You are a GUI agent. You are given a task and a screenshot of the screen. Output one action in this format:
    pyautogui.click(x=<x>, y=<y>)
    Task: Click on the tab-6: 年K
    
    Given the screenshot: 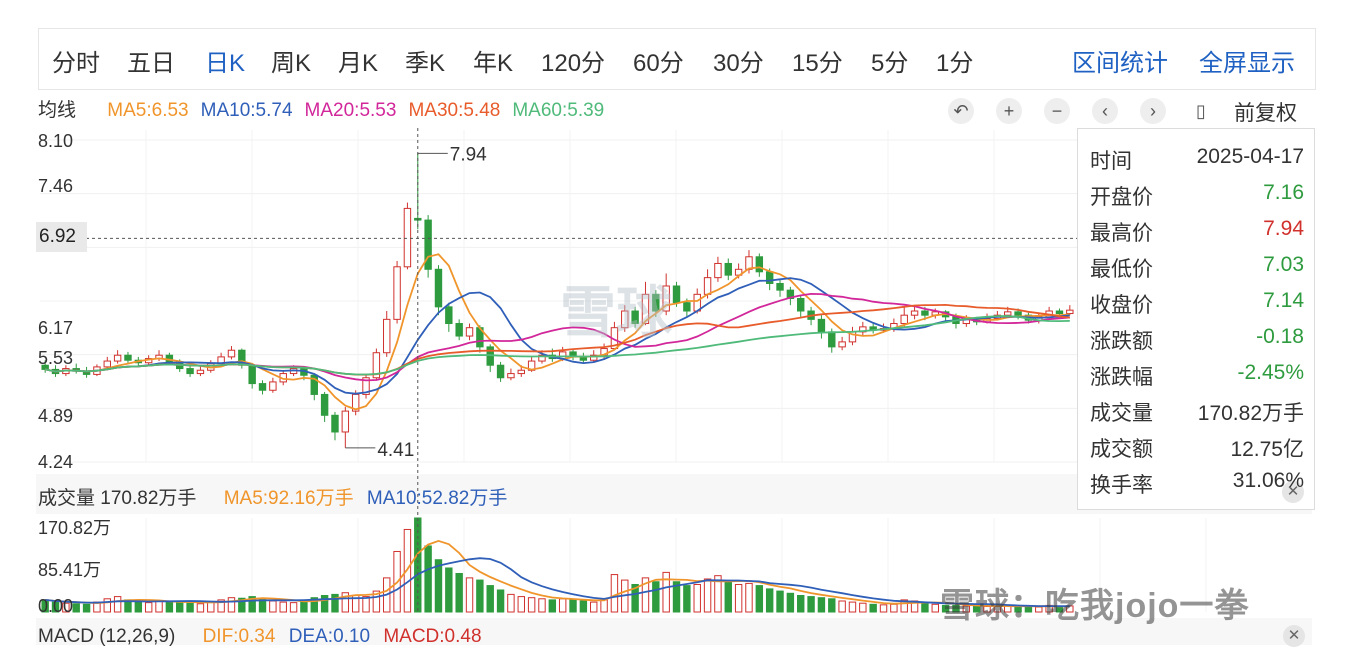 What is the action you would take?
    pyautogui.click(x=493, y=63)
    